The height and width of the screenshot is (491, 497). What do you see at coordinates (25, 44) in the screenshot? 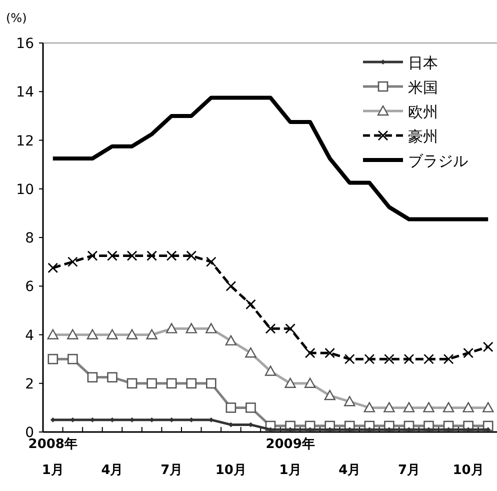
I see `y-tick-label: 16` at bounding box center [25, 44].